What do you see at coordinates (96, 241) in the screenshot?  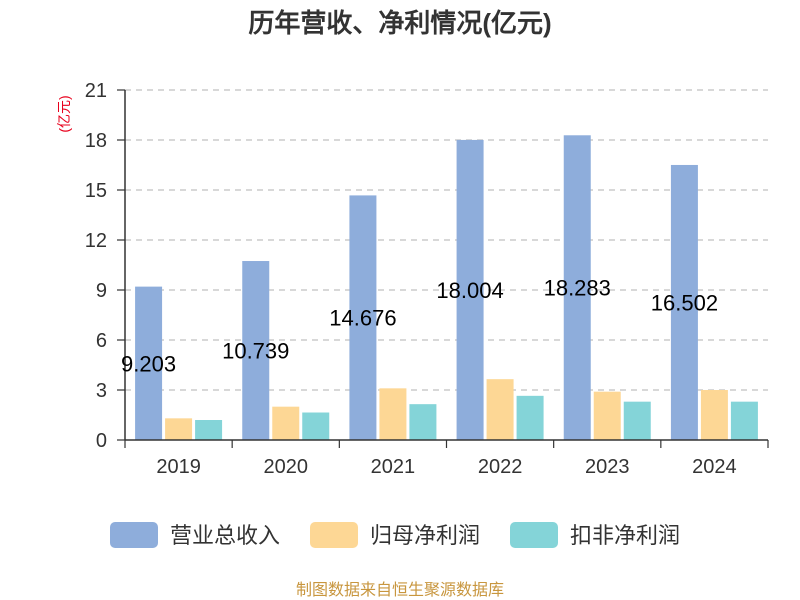 I see `y-tick-label: 12` at bounding box center [96, 241].